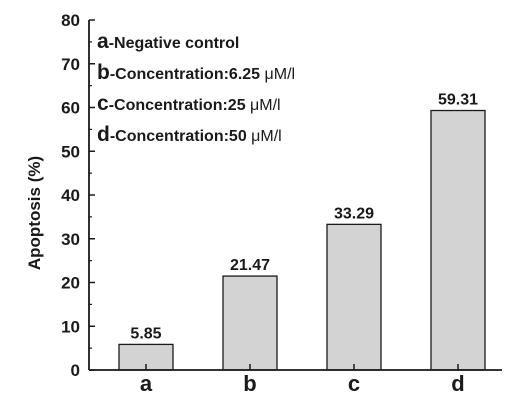 Image resolution: width=505 pixels, height=395 pixels. I want to click on x-tick-label: c, so click(354, 383).